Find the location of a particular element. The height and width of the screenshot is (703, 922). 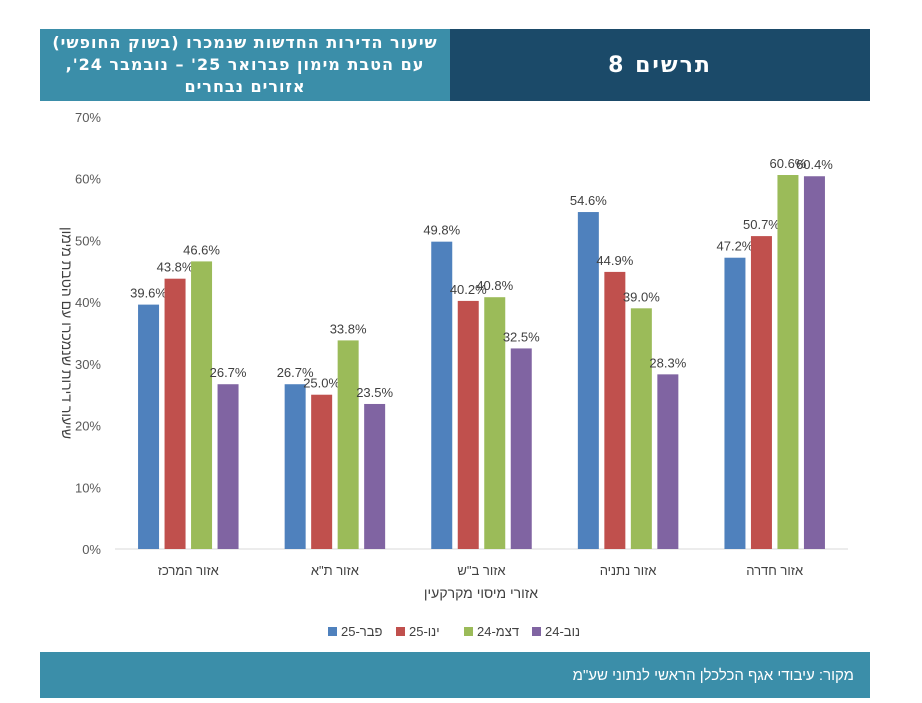

x-tick-label: אזור ב"ש is located at coordinates (481, 570).